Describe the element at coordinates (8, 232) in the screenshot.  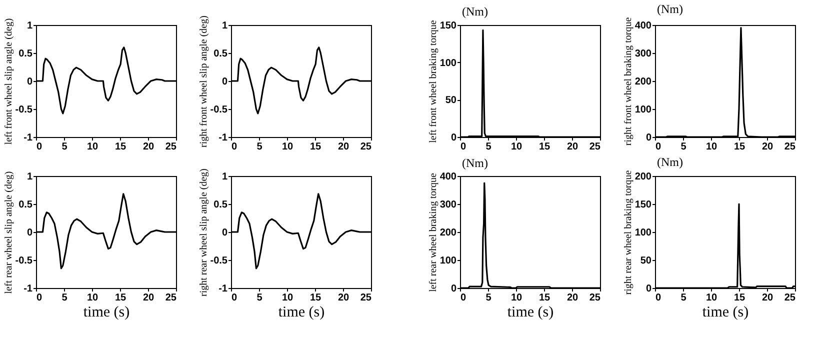
I see `y-axis-title: left rear wheel slip angle (deg)` at that location.